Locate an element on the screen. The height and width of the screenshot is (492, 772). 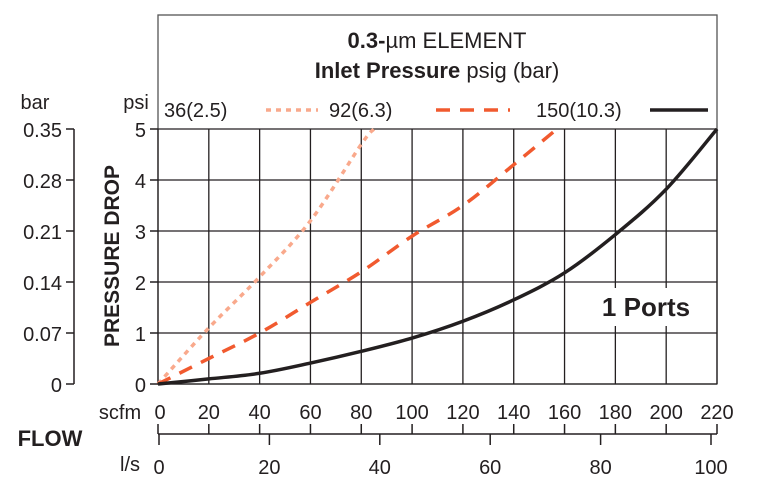
x-tick-label: 120 is located at coordinates (462, 413).